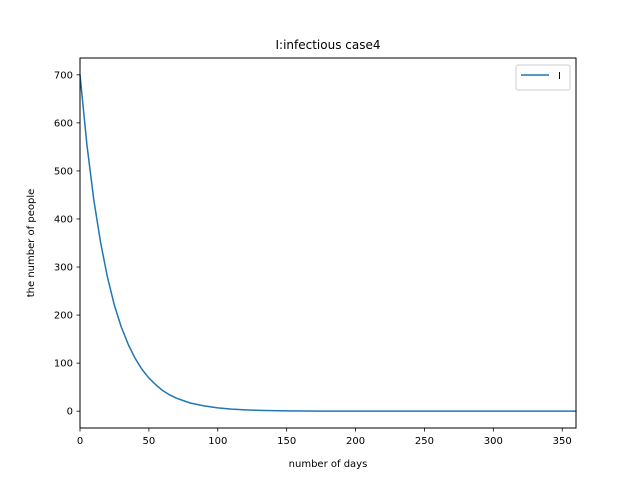  I want to click on x-tick-label: 300, so click(493, 441).